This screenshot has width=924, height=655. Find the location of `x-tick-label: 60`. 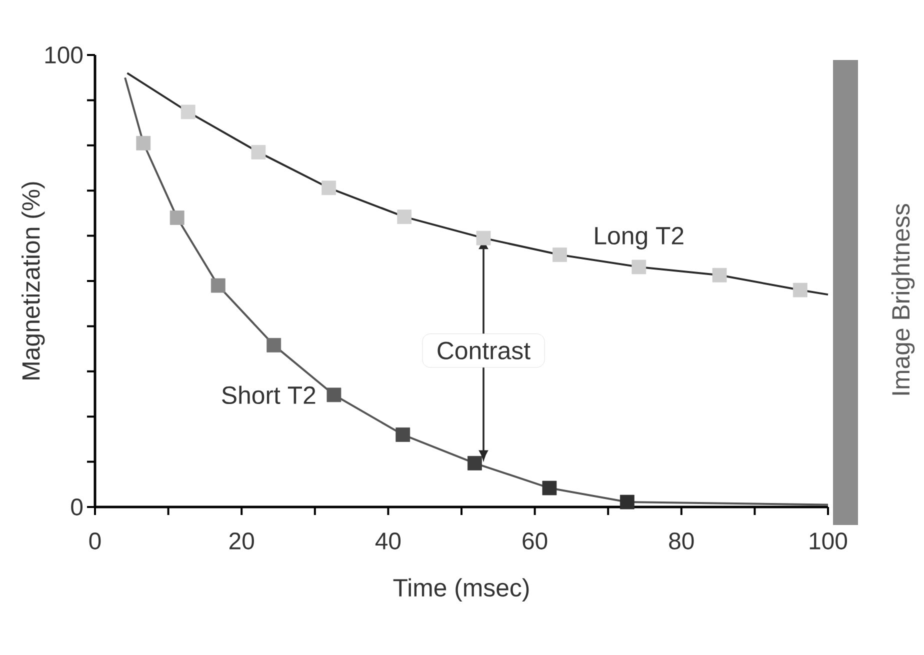

x-tick-label: 60 is located at coordinates (535, 541).